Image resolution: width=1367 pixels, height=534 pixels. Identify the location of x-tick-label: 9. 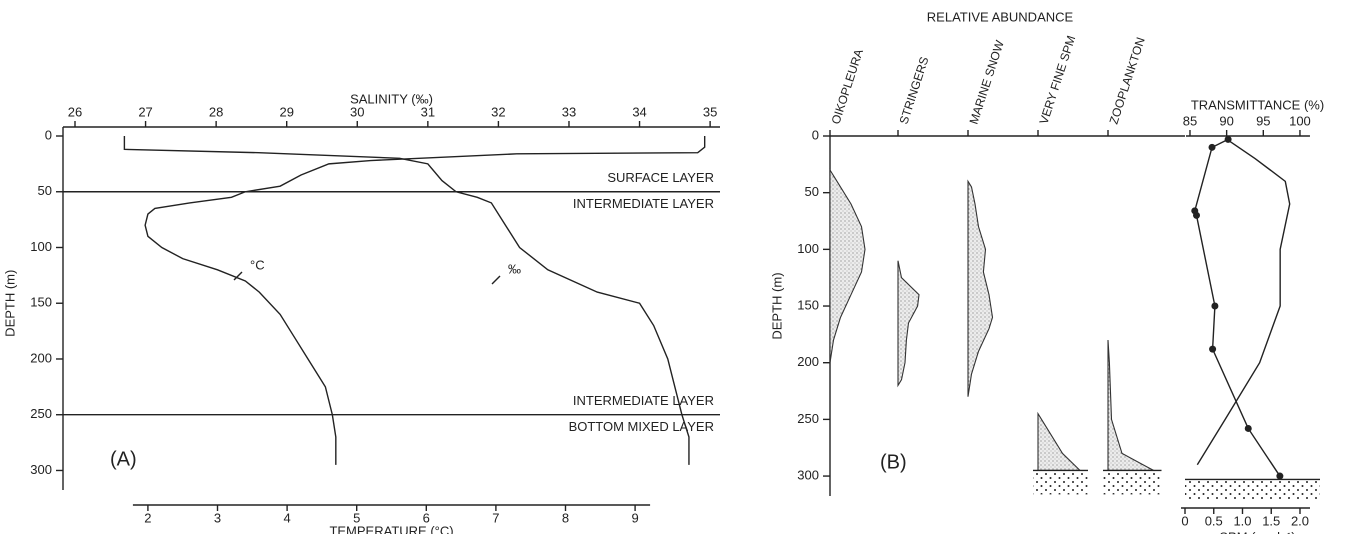
(634, 517).